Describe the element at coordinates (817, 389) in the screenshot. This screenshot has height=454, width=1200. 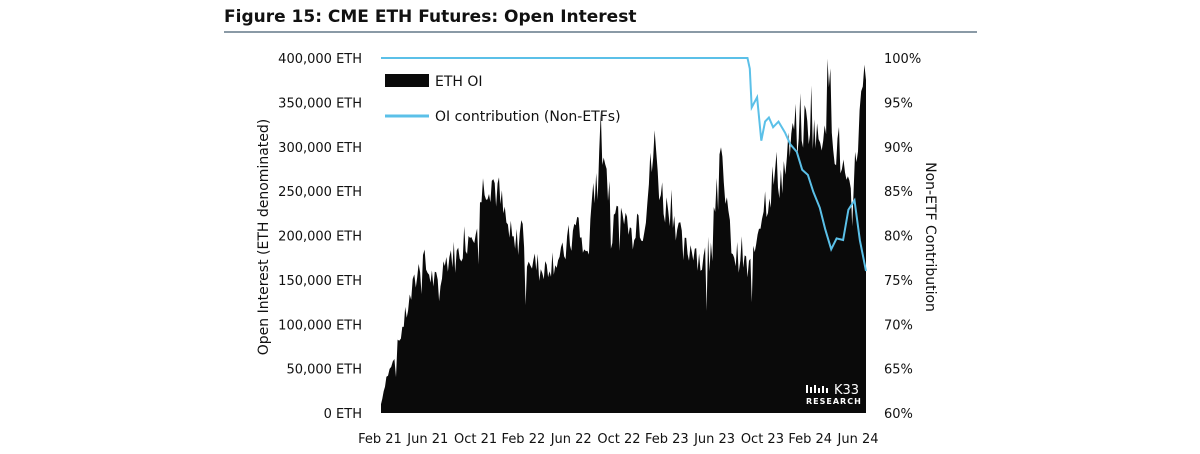
I see `k33-logo-icon` at that location.